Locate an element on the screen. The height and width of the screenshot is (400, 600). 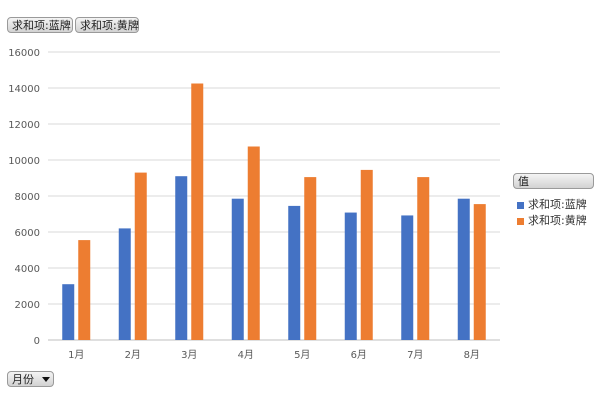
month-filter-label: 月份 is located at coordinates (23, 379).